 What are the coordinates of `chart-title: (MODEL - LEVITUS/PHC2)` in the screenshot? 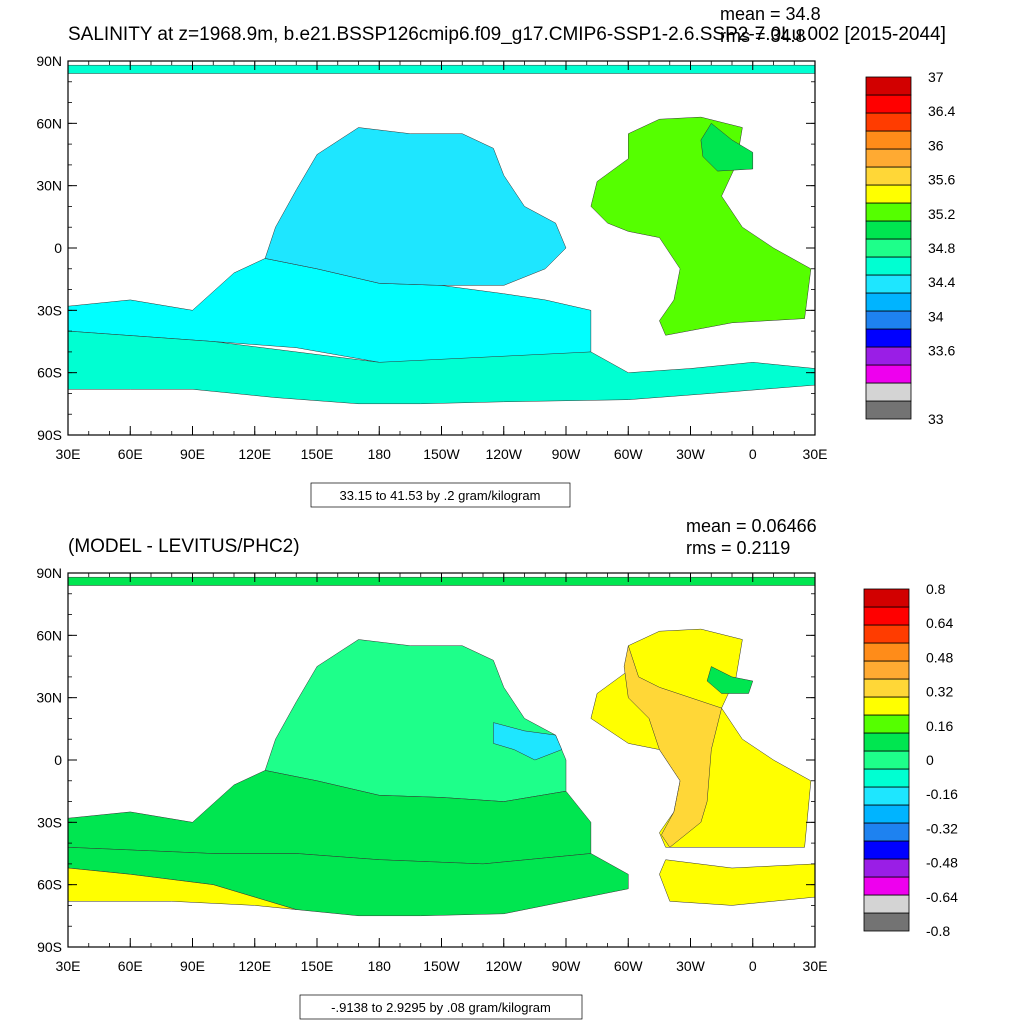 It's located at (184, 546).